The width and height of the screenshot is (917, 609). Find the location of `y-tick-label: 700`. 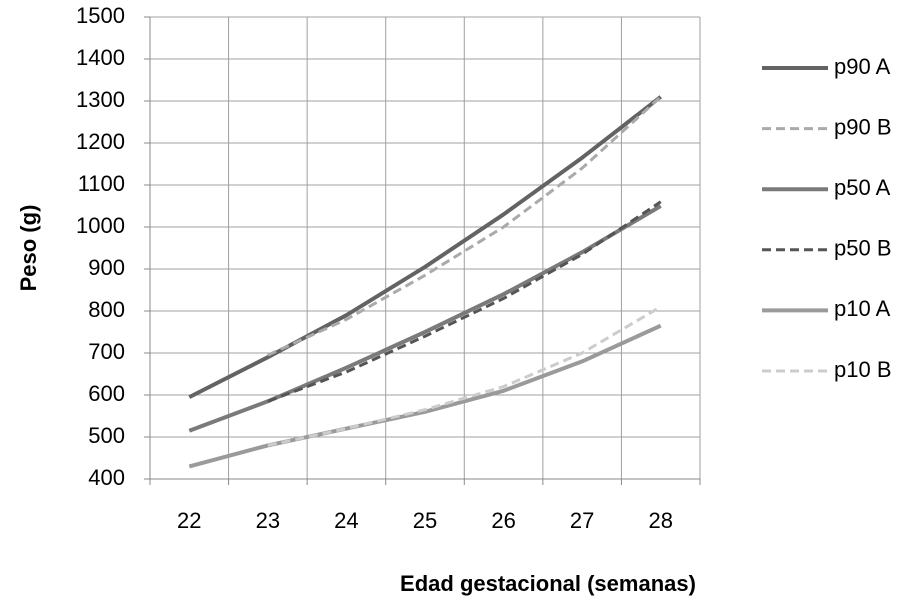

y-tick-label: 700 is located at coordinates (106, 351).